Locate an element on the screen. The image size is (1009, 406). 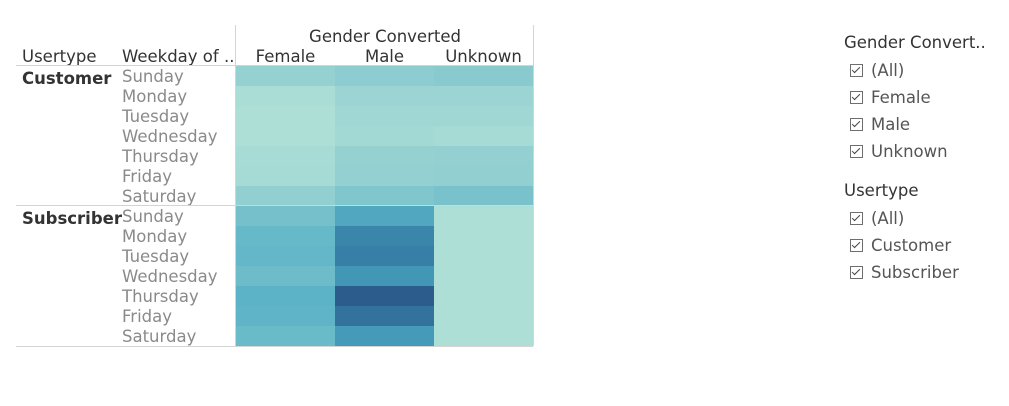
filter-item-label: Male is located at coordinates (891, 124).